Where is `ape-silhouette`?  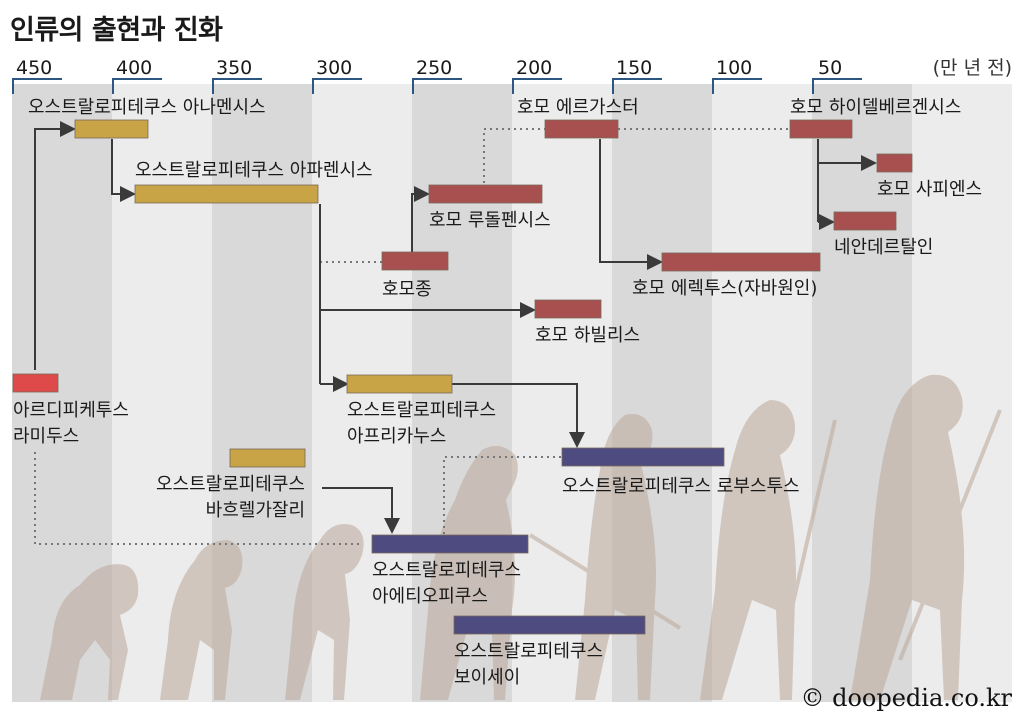 ape-silhouette is located at coordinates (89, 632).